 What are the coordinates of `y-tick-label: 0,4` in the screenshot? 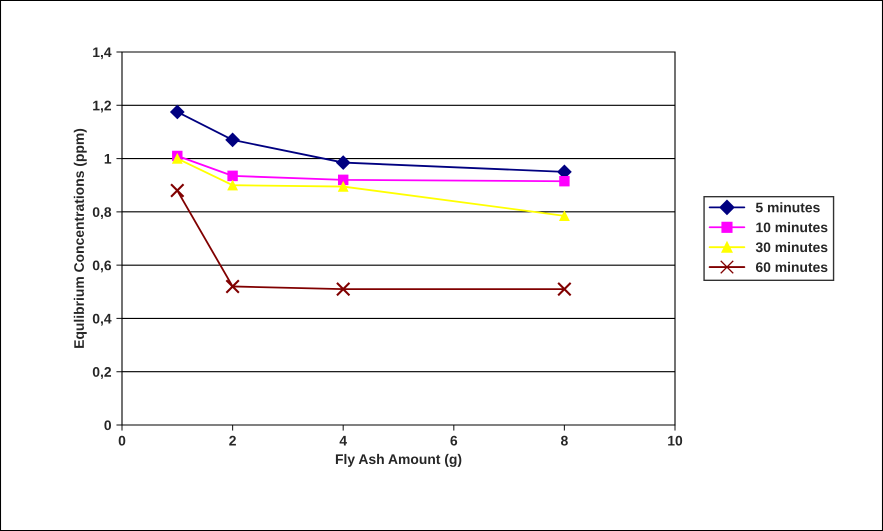 It's located at (102, 320).